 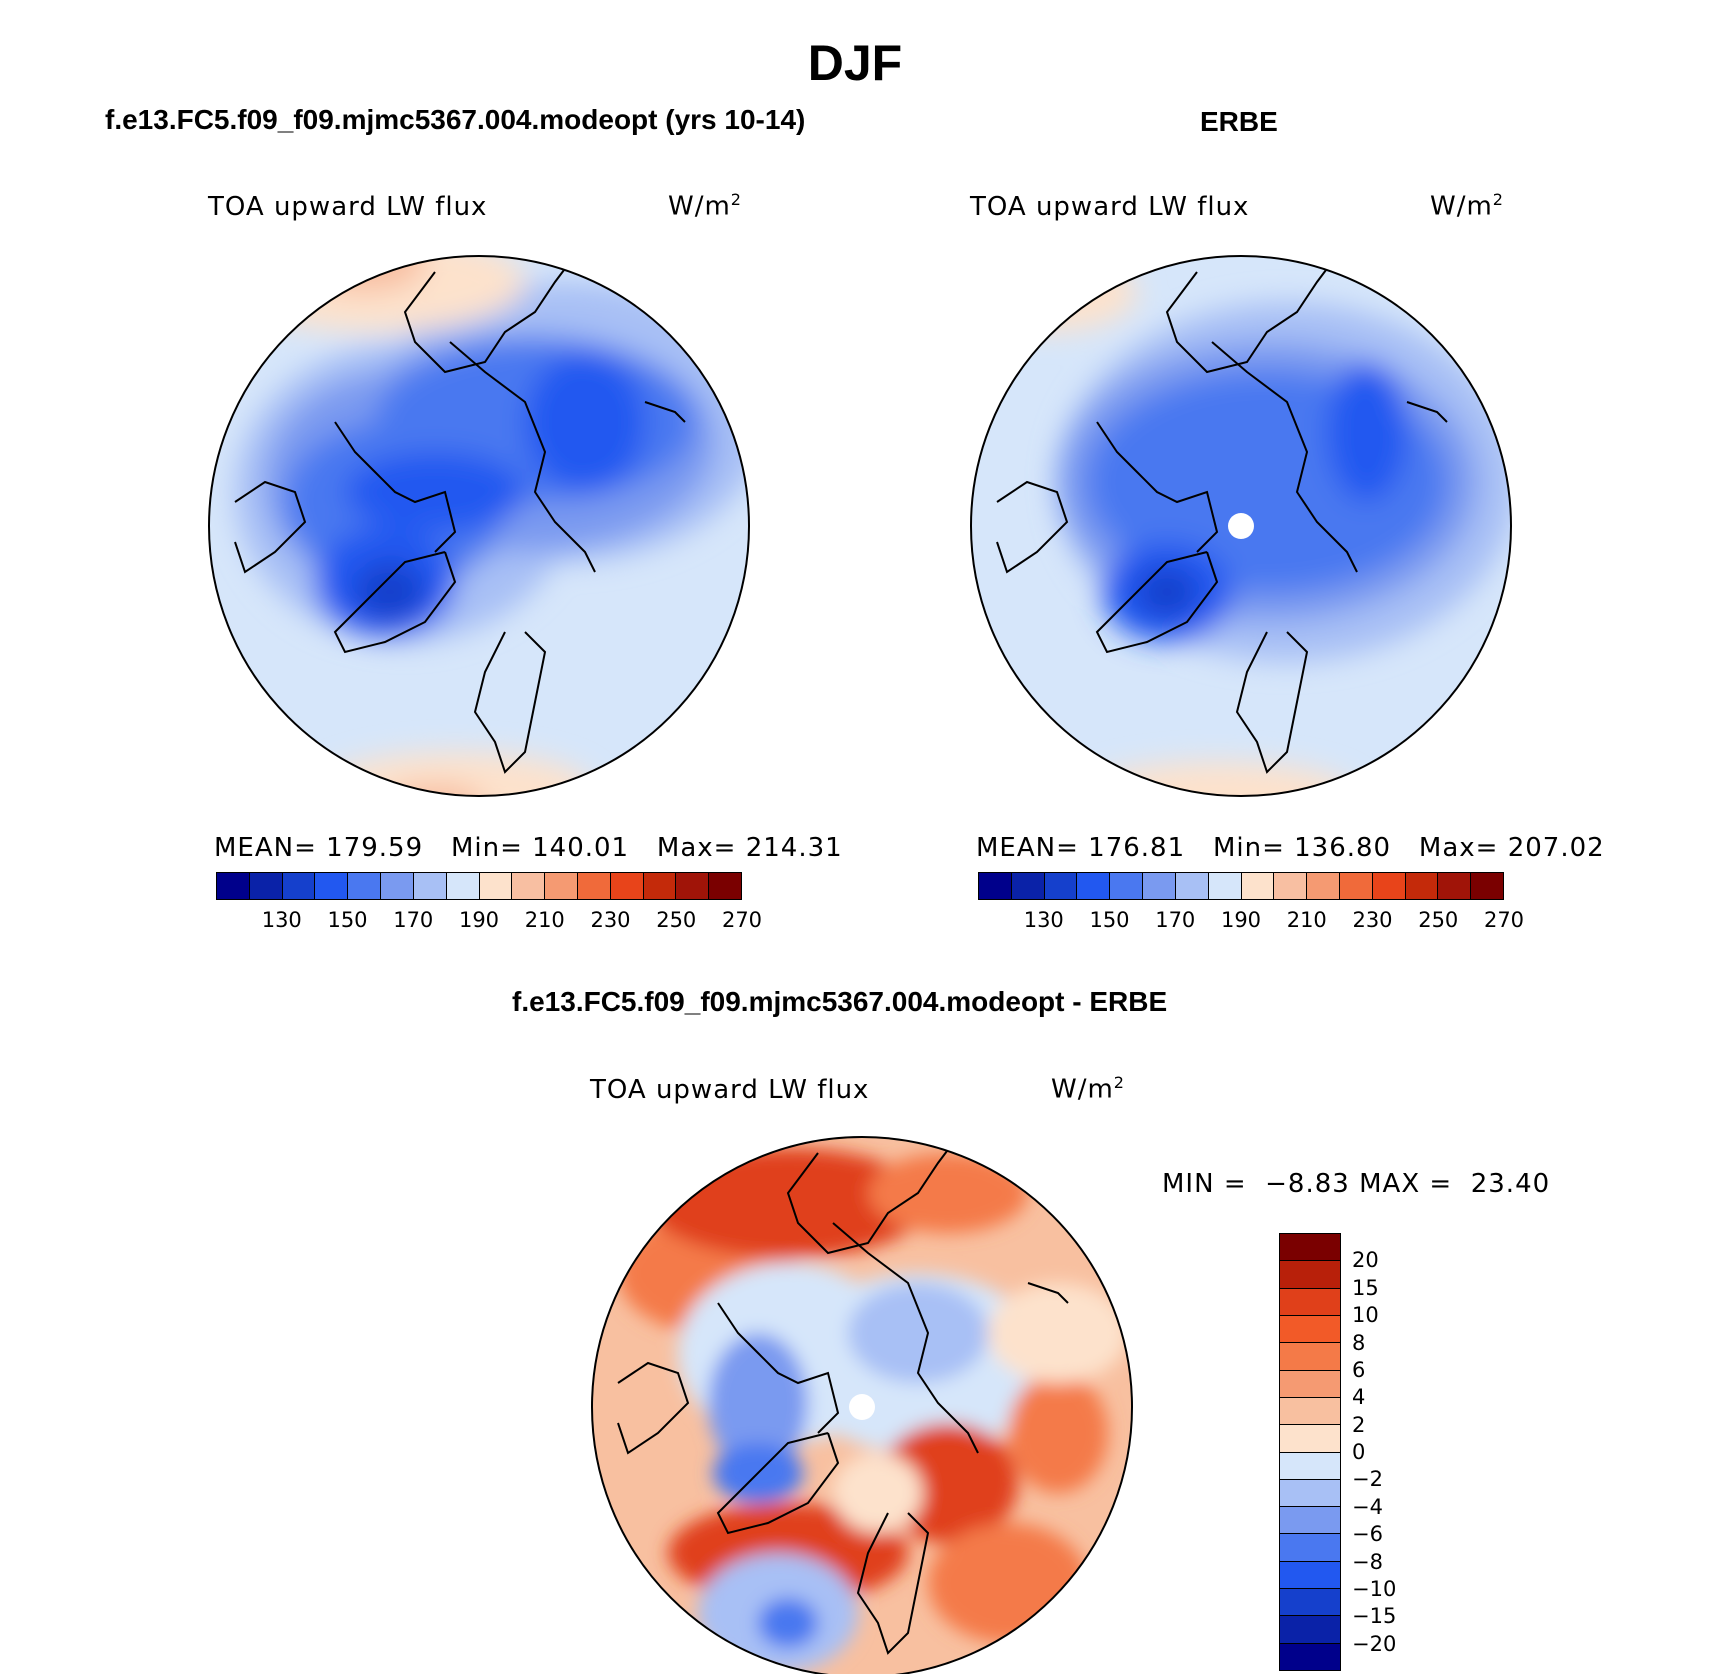 What do you see at coordinates (1088, 1089) in the screenshot?
I see `diff-unit-label: W/m2` at bounding box center [1088, 1089].